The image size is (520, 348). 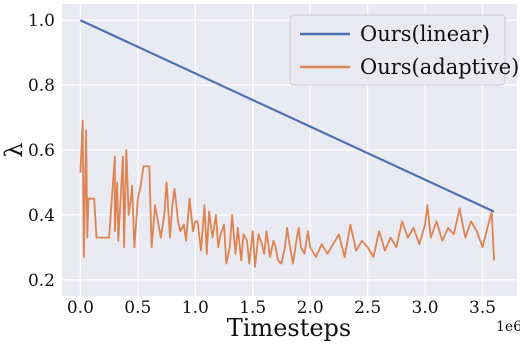 What do you see at coordinates (289, 328) in the screenshot?
I see `x-axis-title: Timesteps` at bounding box center [289, 328].